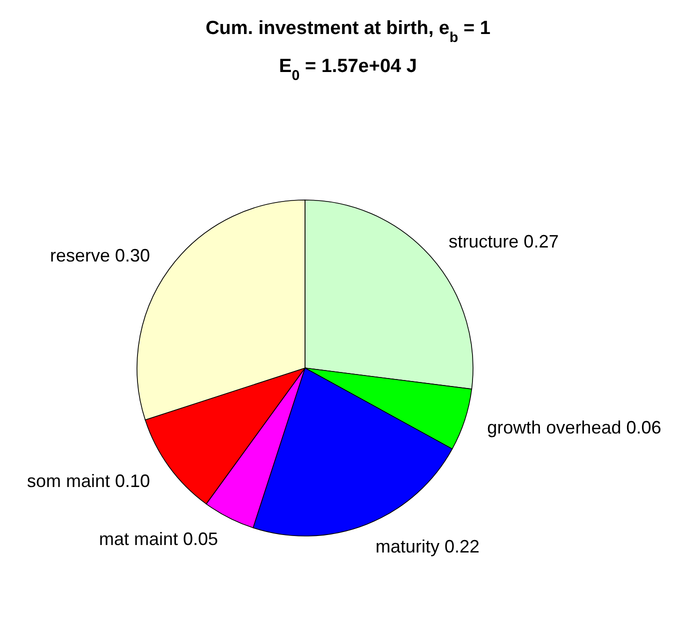 The width and height of the screenshot is (696, 618). Describe the element at coordinates (158, 538) in the screenshot. I see `slice-label: mat maint 0.05` at that location.